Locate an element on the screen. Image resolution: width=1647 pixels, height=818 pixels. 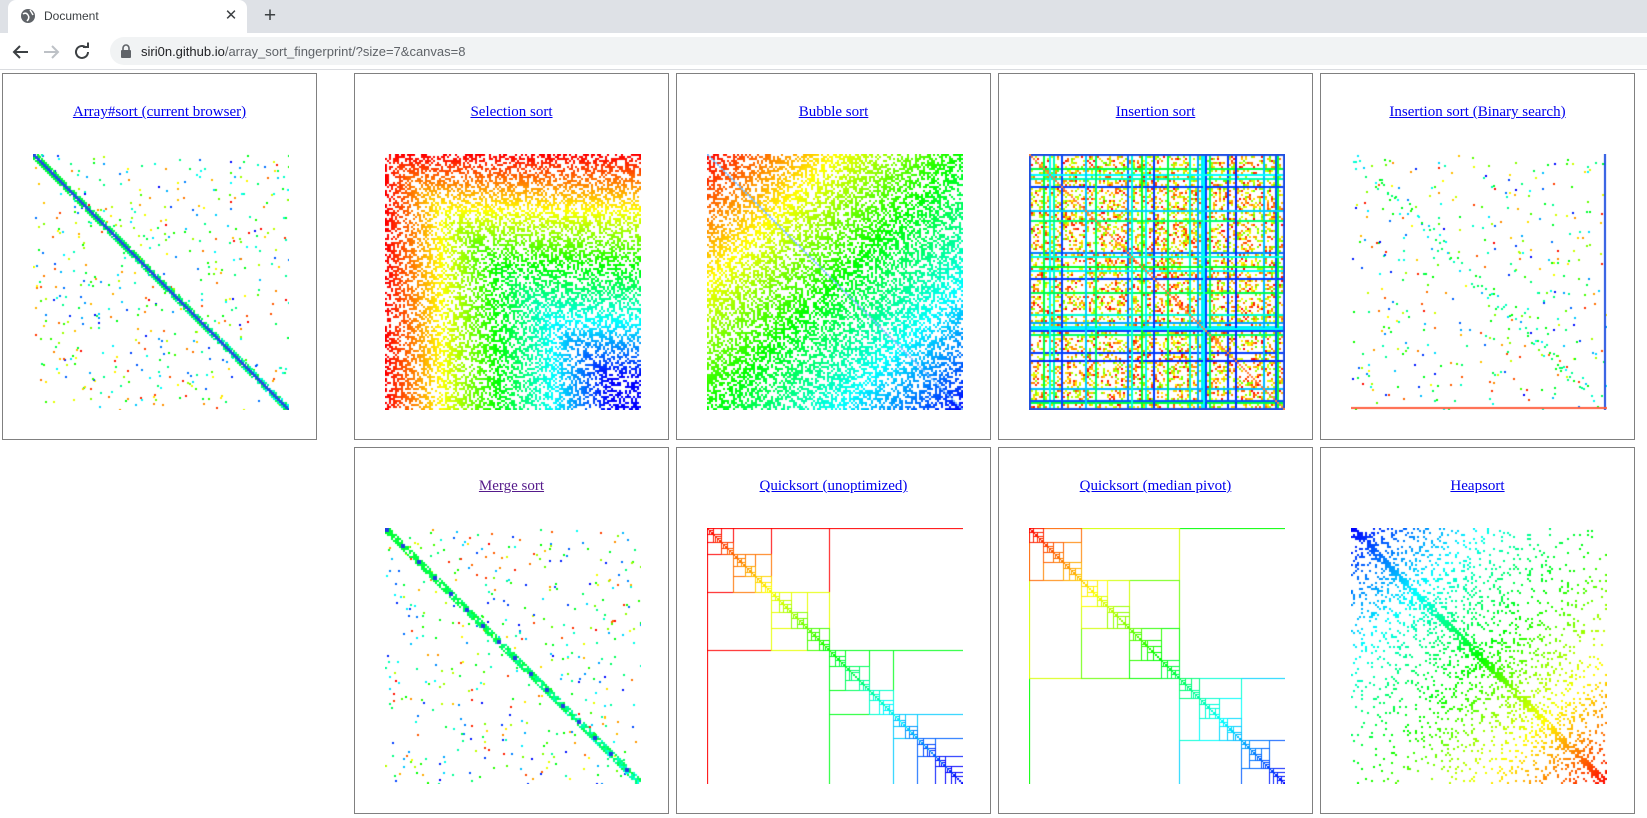
panel-link: Array#sort (current browser) is located at coordinates (159, 112).